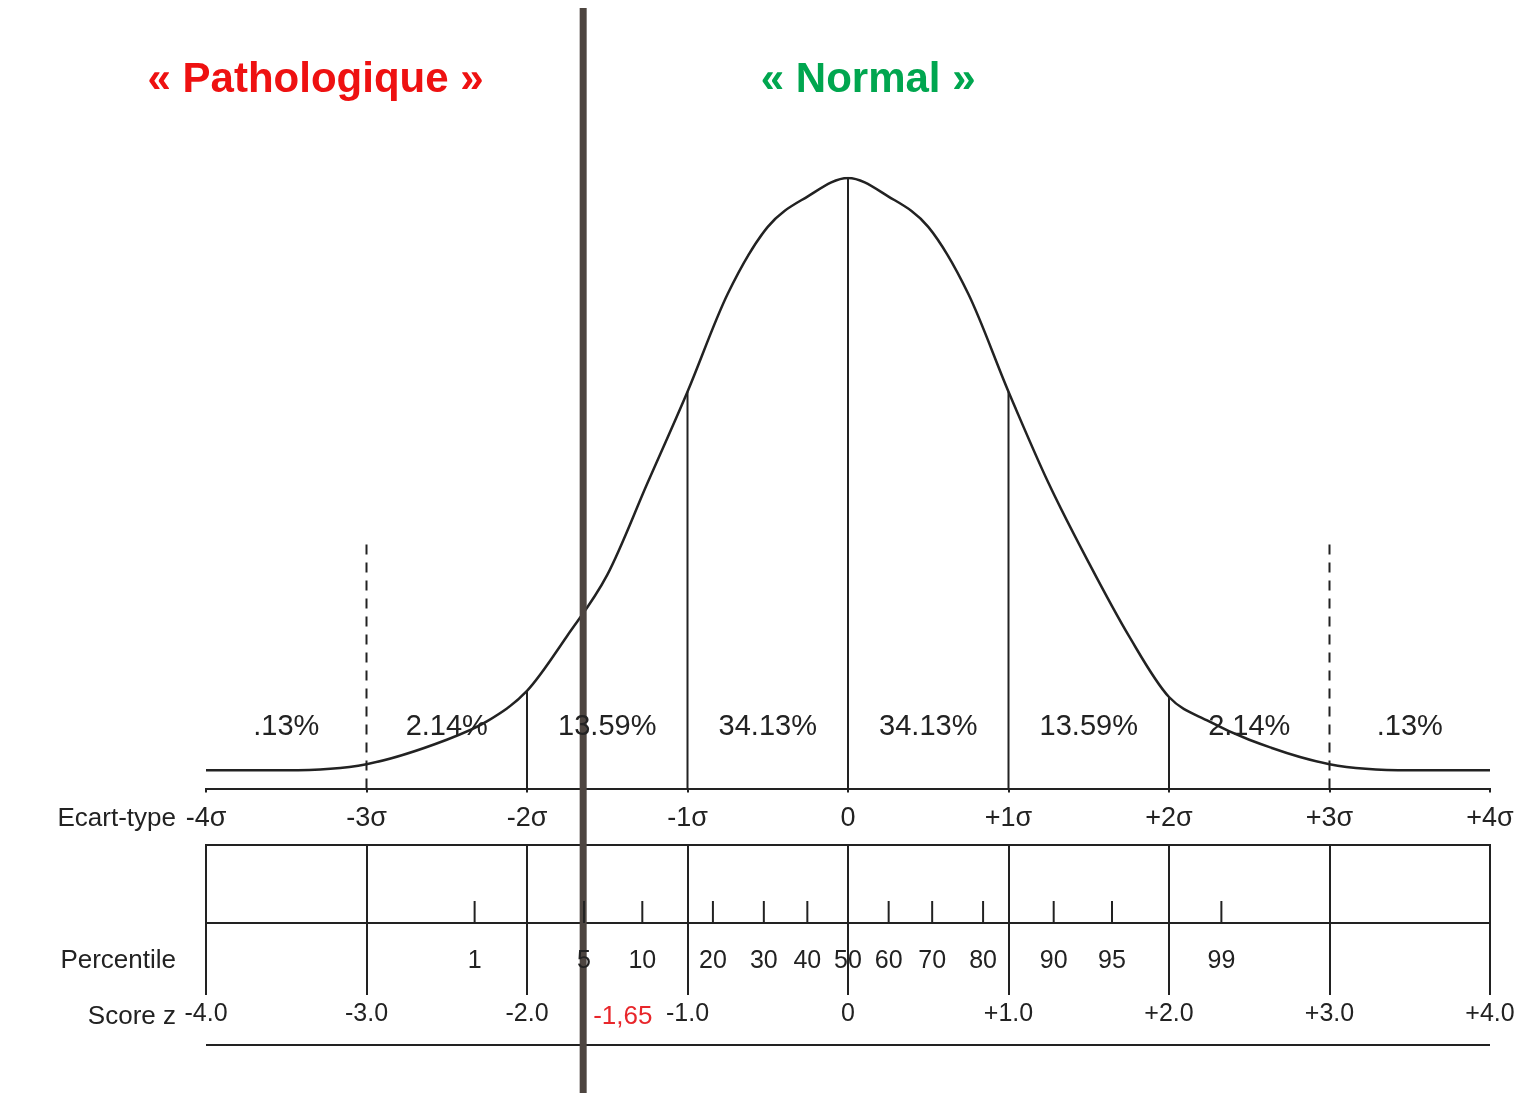  What do you see at coordinates (206, 1011) in the screenshot?
I see `x2-tick-label: -4.0` at bounding box center [206, 1011].